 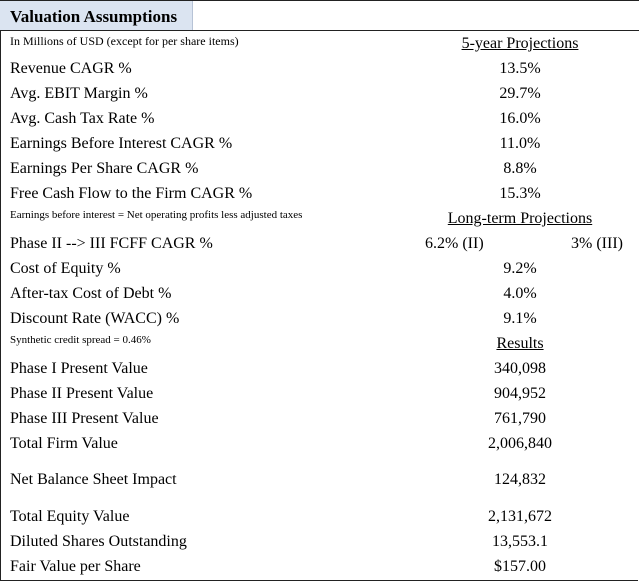 What do you see at coordinates (319, 30) in the screenshot?
I see `title-rule` at bounding box center [319, 30].